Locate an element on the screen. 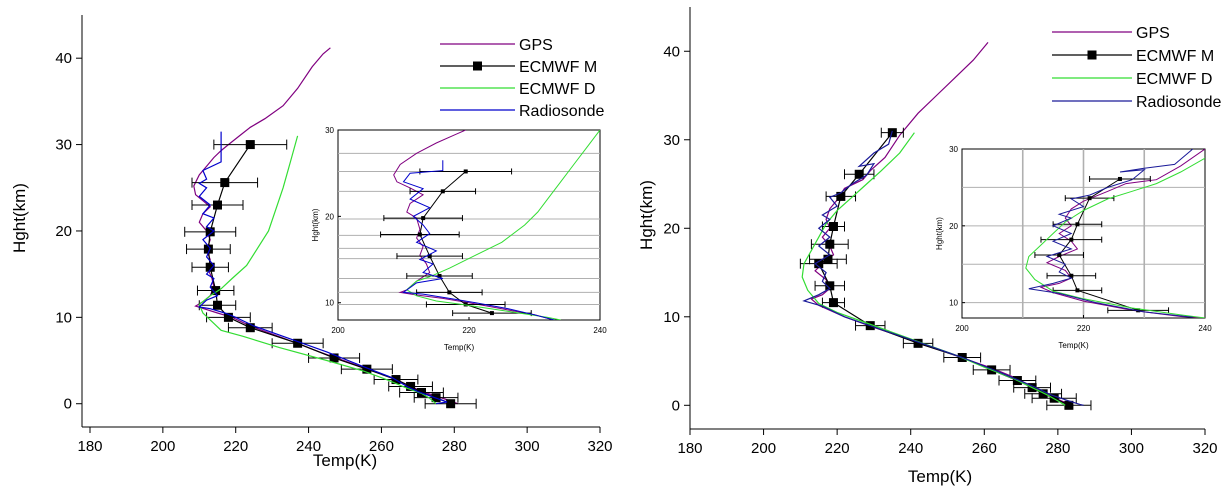  y-tick-label: 40 is located at coordinates (671, 51).